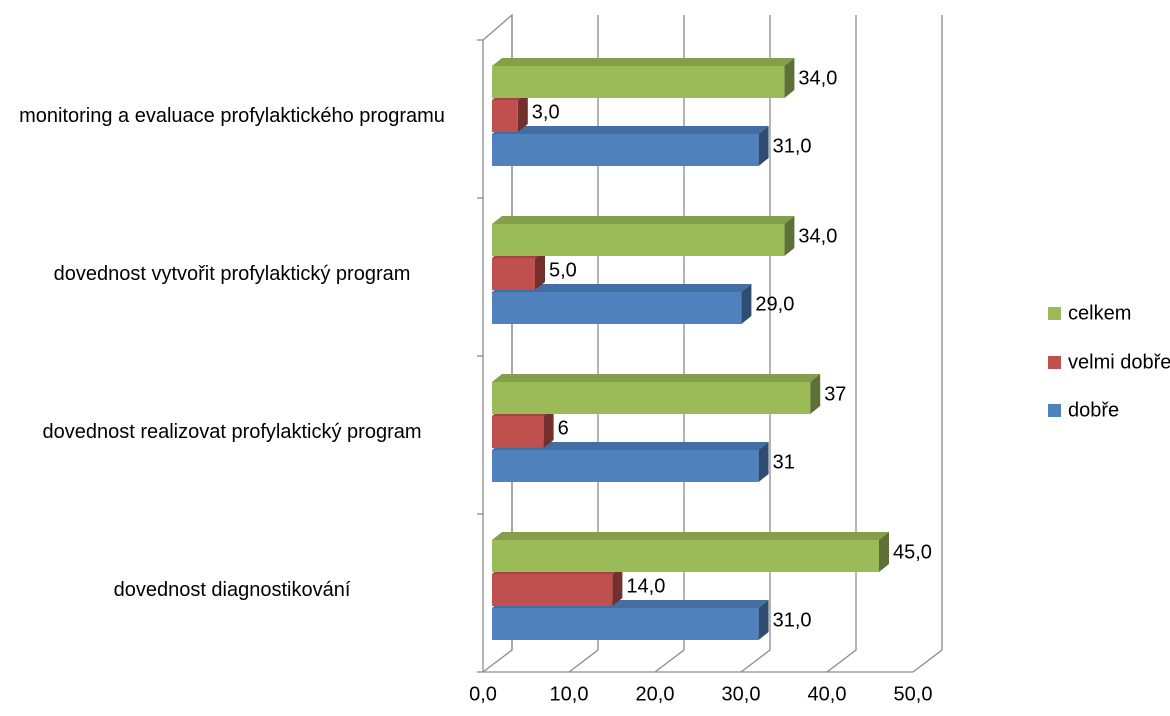  I want to click on x-tick-label: 40,0, so click(827, 694).